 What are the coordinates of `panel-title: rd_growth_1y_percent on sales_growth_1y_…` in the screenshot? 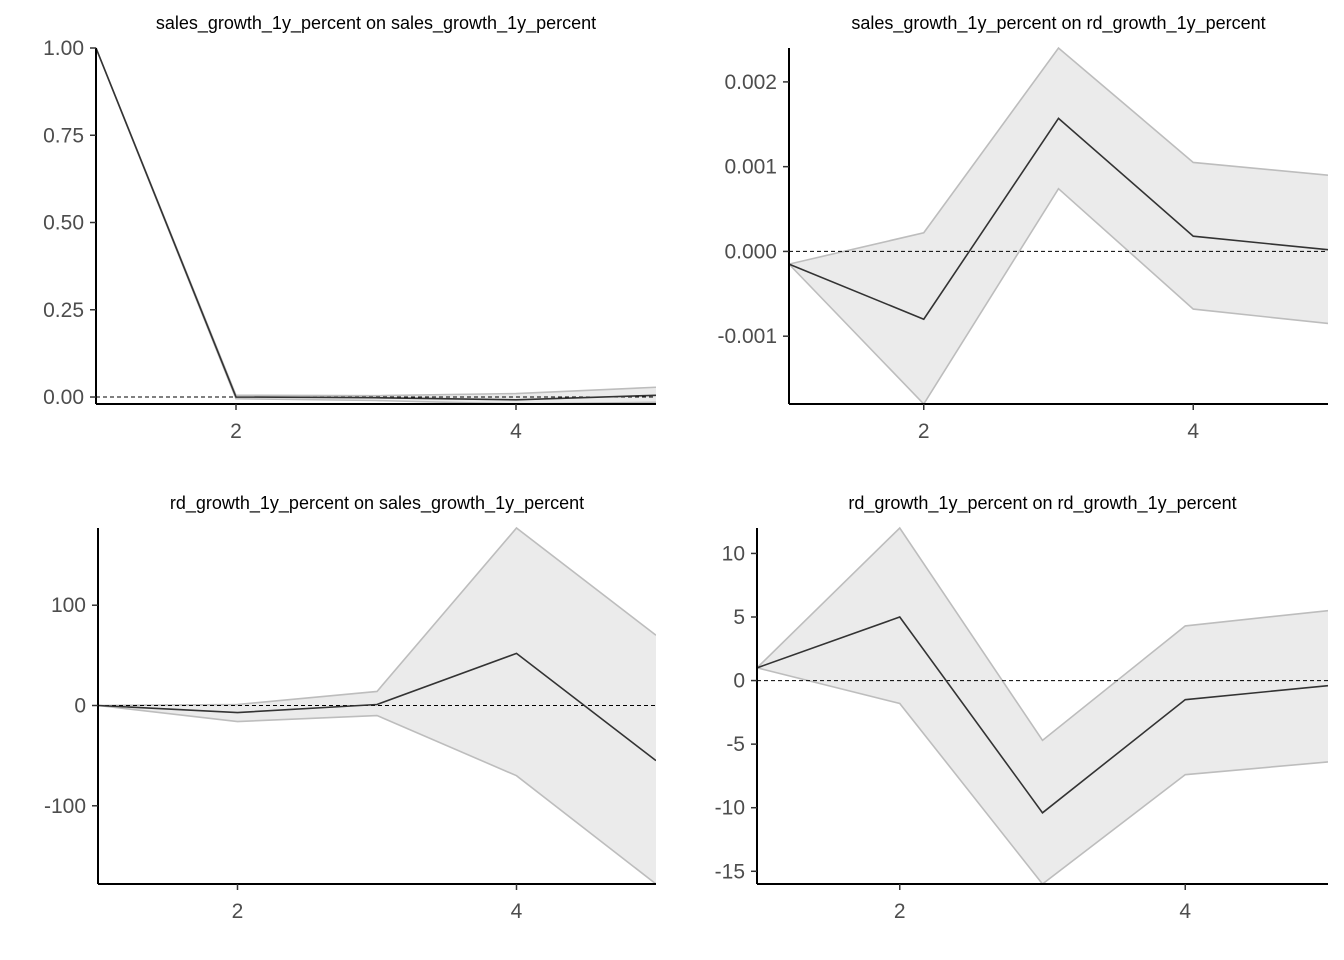 It's located at (377, 503).